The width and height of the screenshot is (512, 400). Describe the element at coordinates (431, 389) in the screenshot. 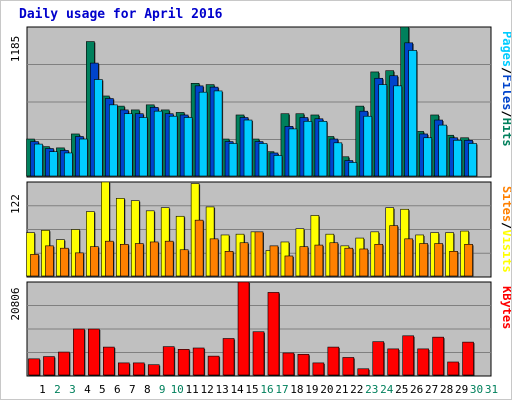

I see `day-label: 27` at that location.